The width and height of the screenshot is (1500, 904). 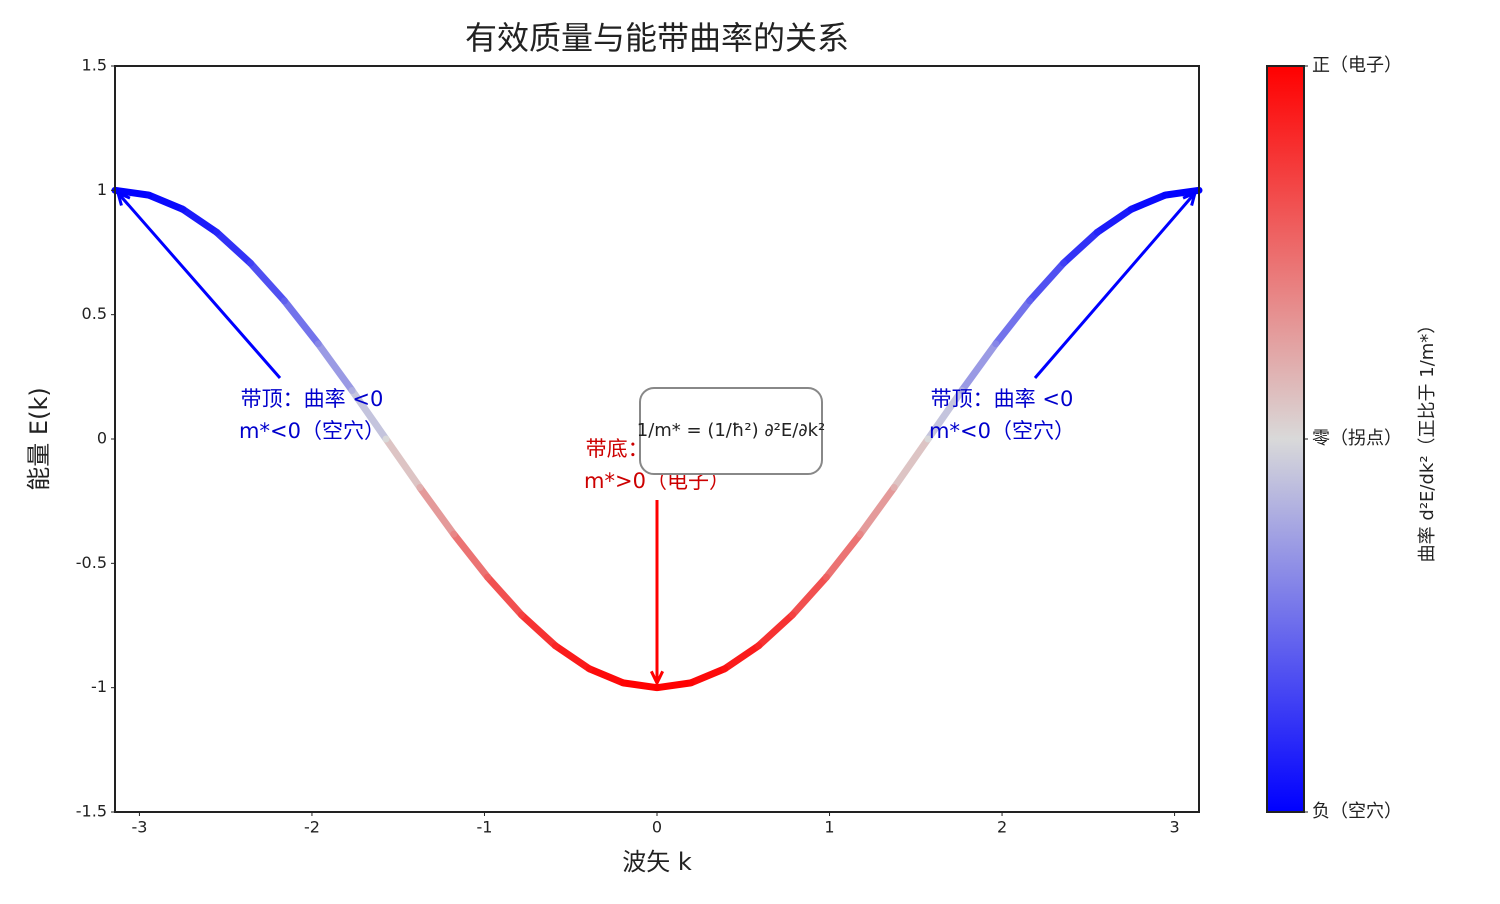 I want to click on x-axis-label: 波矢 k, so click(x=657, y=862).